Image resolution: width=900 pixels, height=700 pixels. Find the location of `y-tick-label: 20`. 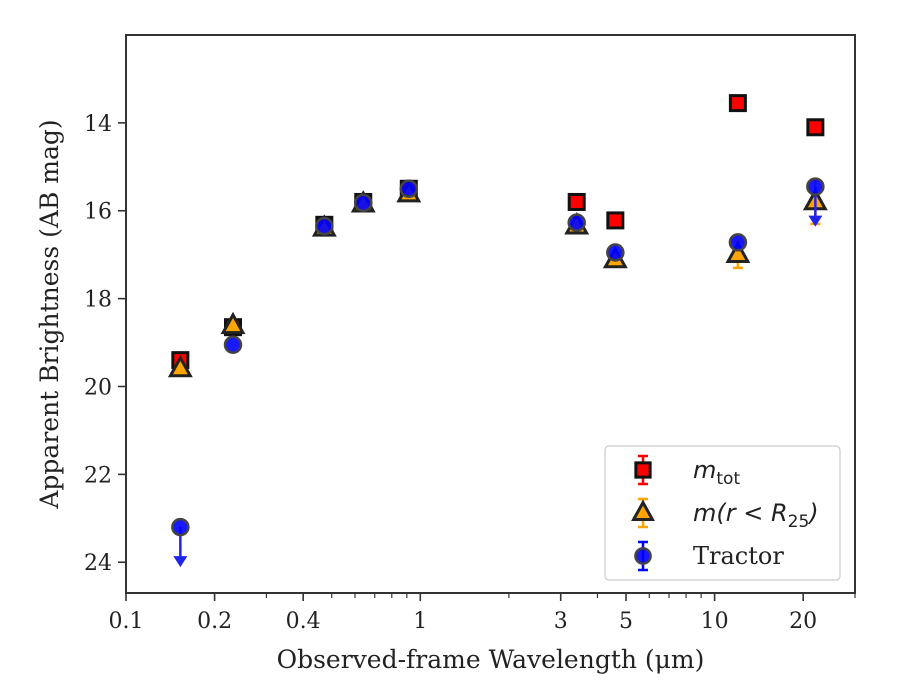

y-tick-label: 20 is located at coordinates (98, 387).